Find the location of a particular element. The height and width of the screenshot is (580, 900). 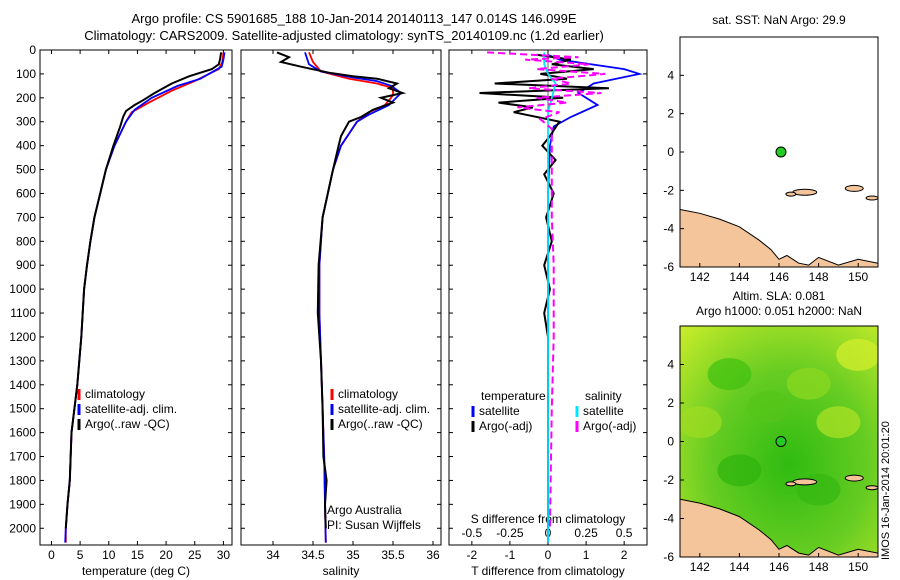

salinity-series-argo-raw-qc- is located at coordinates (341, 290).